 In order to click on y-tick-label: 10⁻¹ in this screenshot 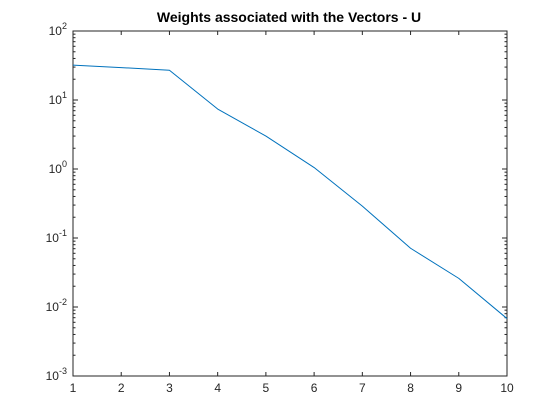, I will do `click(56, 236)`.